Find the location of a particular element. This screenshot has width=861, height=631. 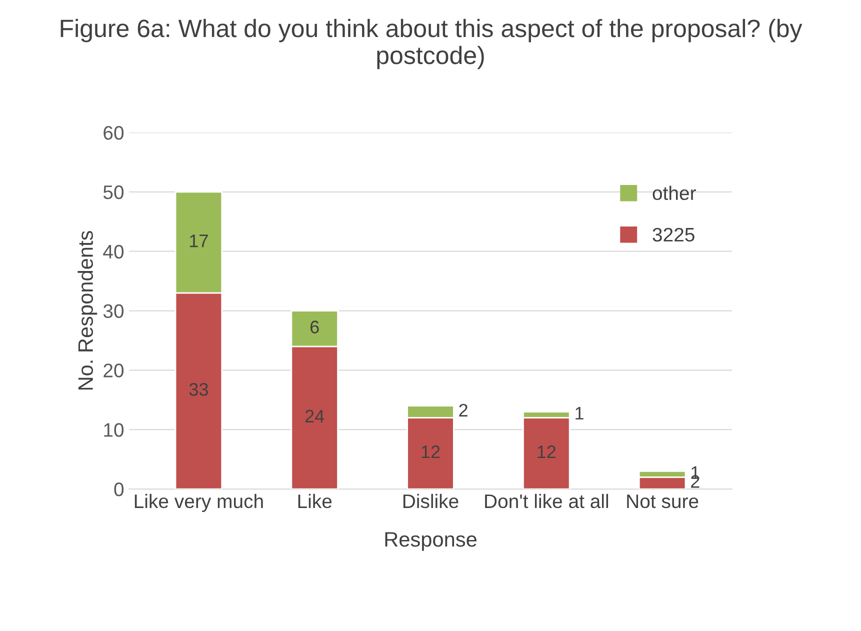

data-label: 6 is located at coordinates (314, 327).